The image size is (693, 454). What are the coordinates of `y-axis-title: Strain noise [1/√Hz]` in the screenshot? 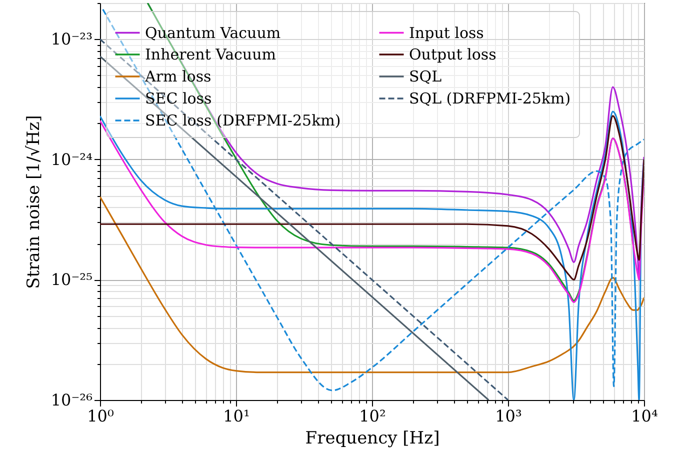 It's located at (34, 202).